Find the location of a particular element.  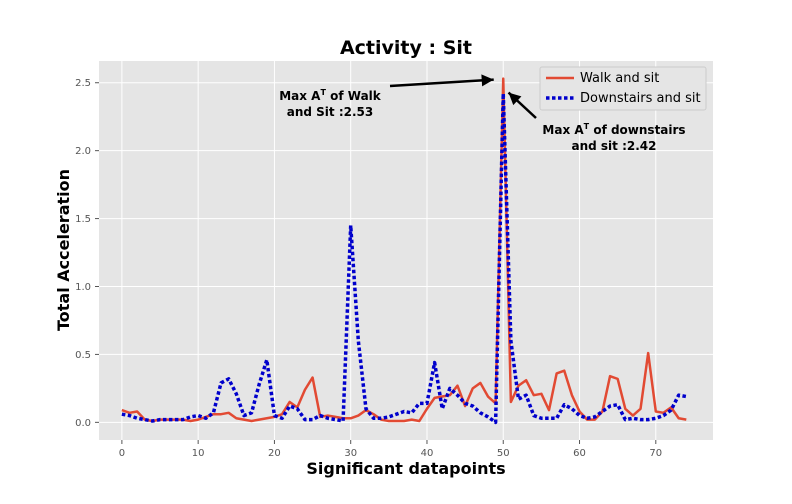

x-ticks: 0 10 20 30 40 50 60 70 is located at coordinates (390, 449).